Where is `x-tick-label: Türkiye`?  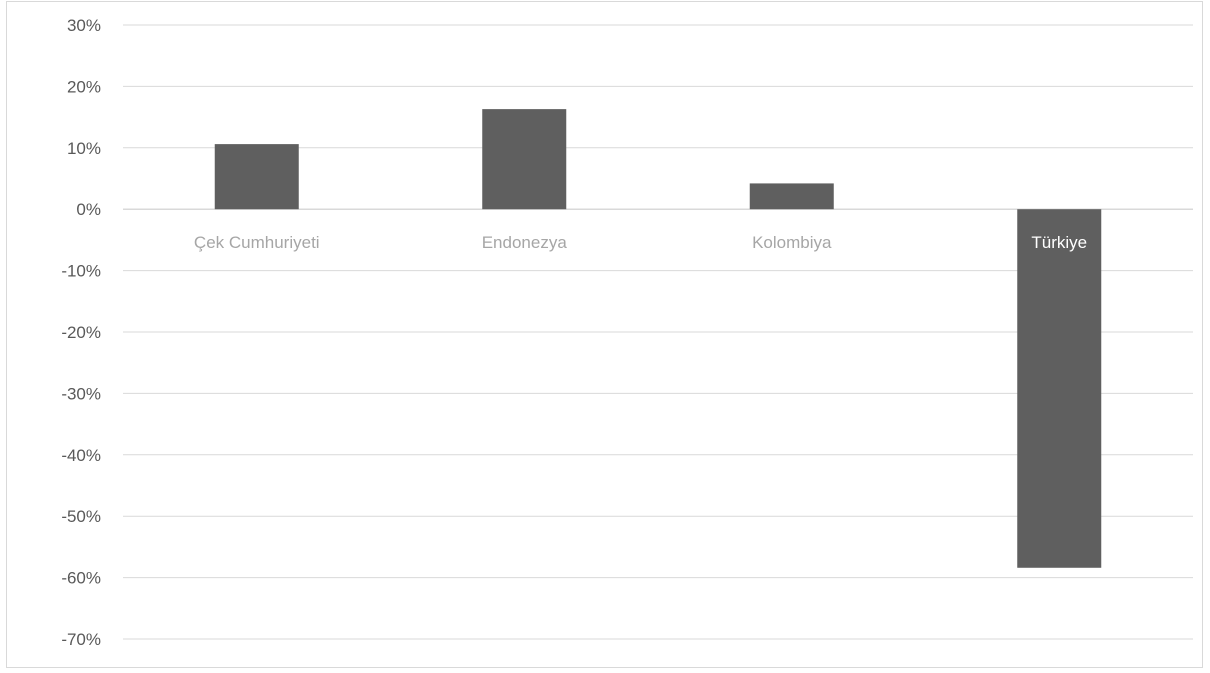
x-tick-label: Türkiye is located at coordinates (1059, 242).